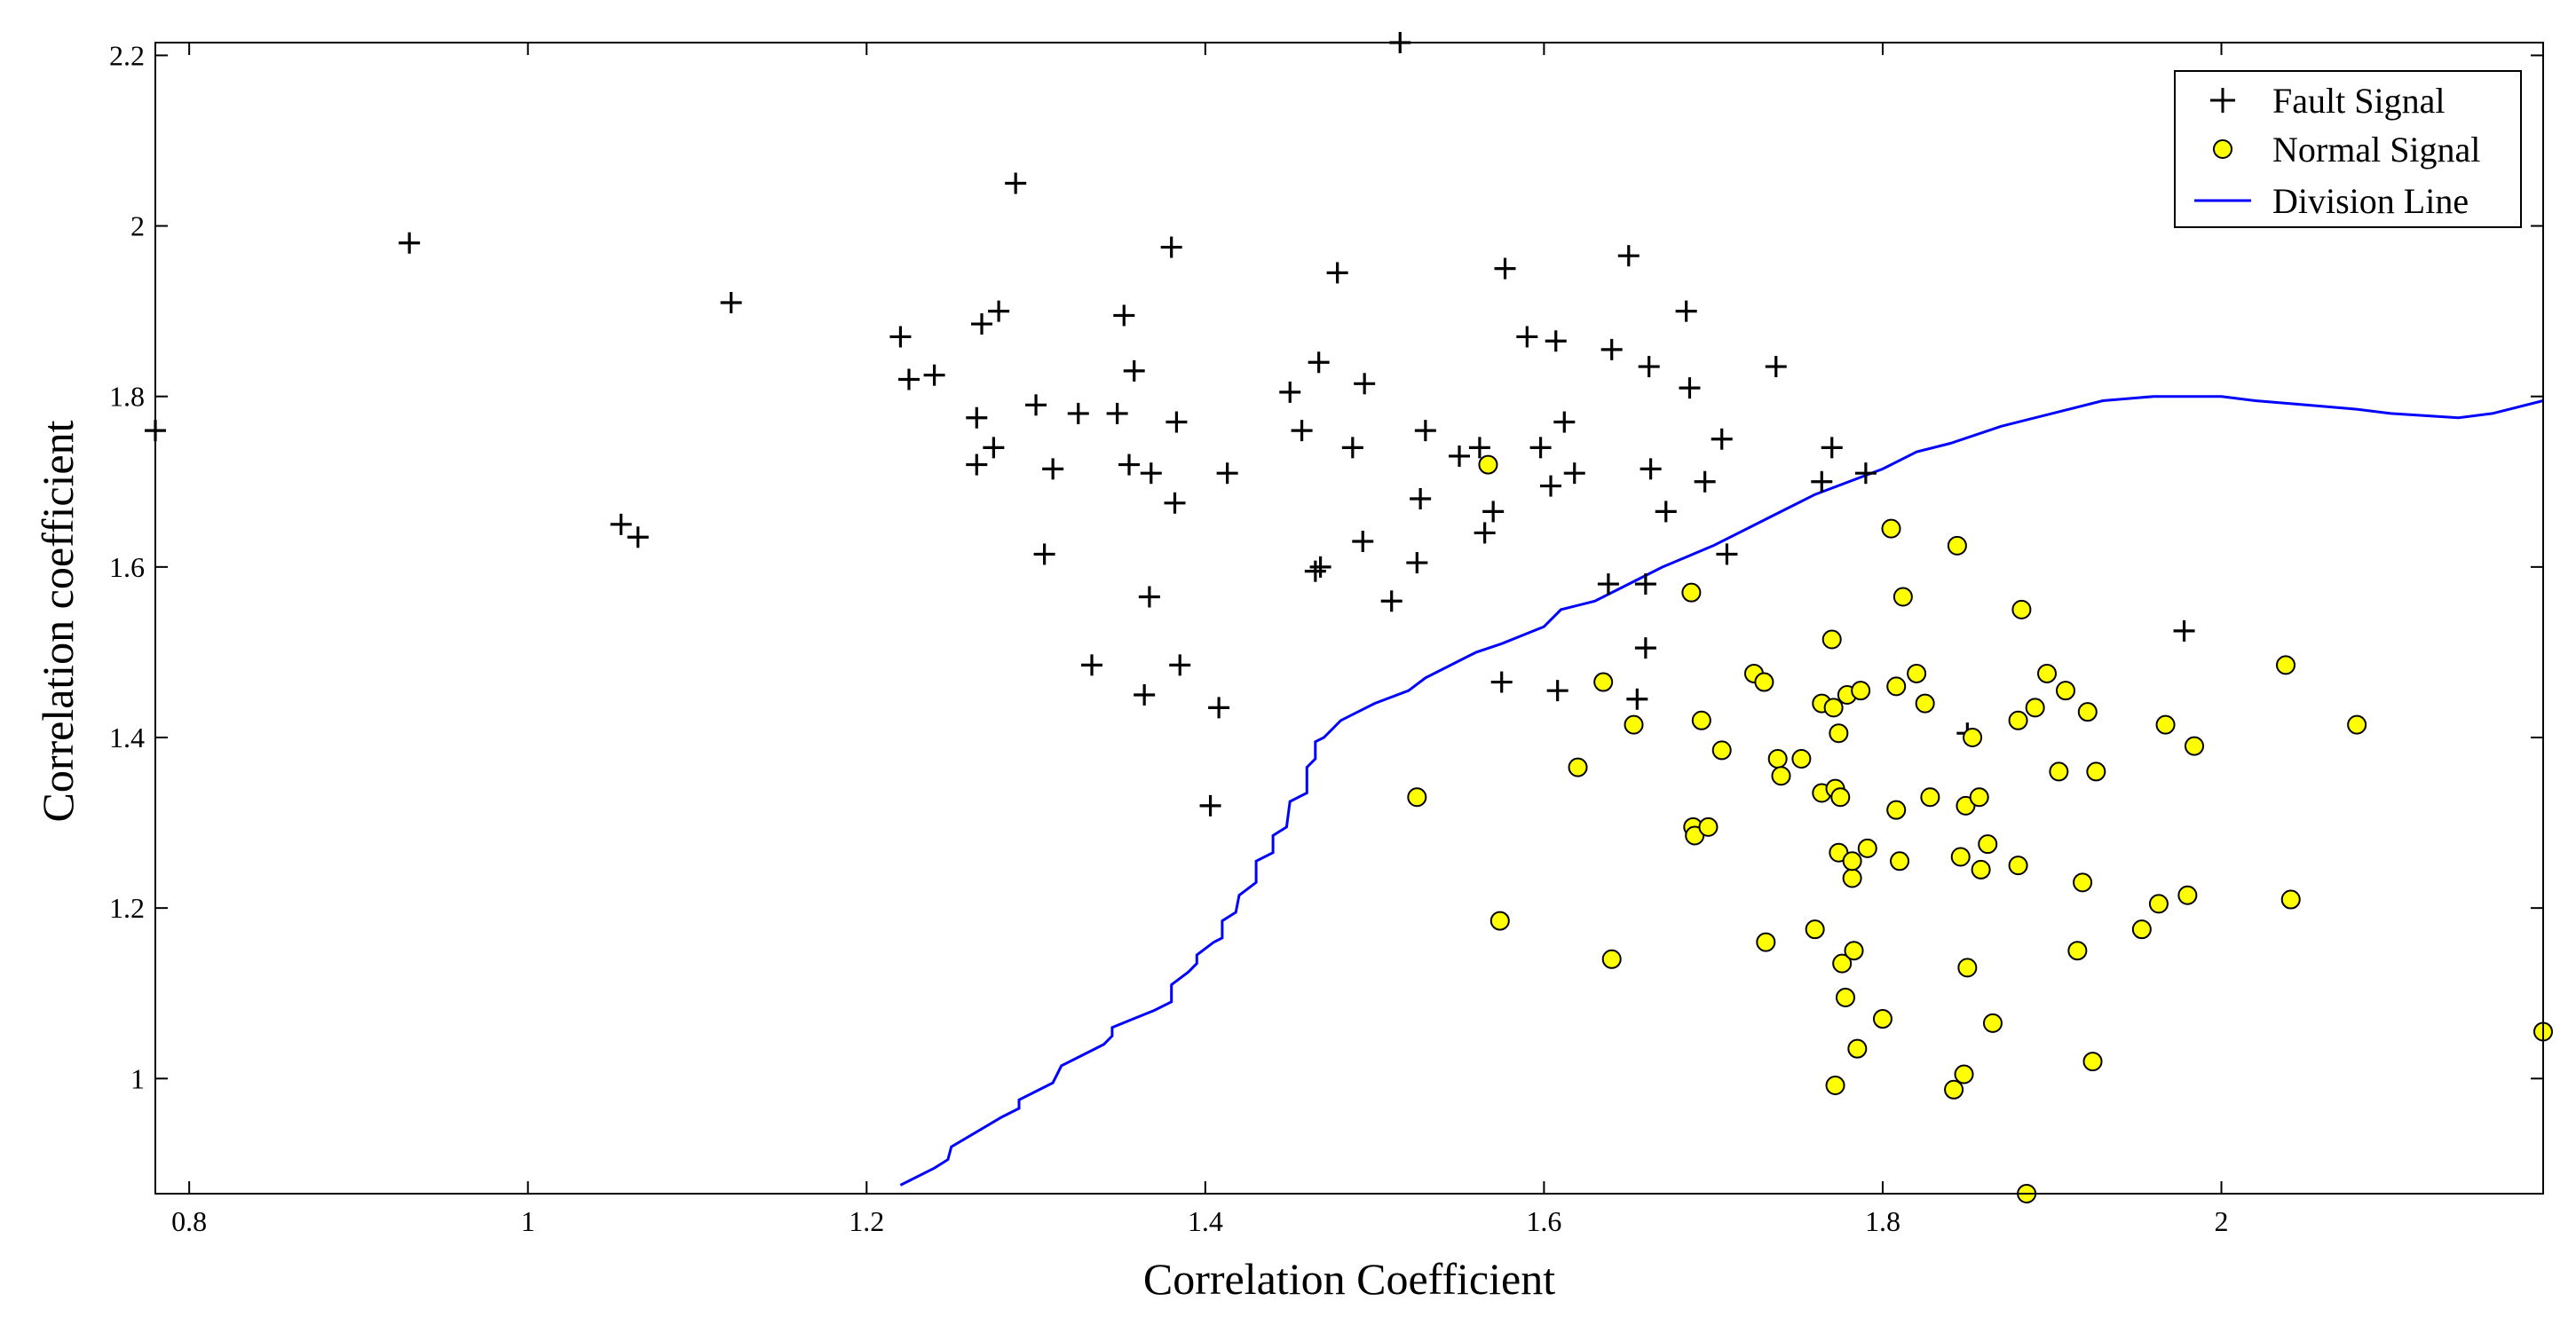 The image size is (2576, 1333). I want to click on legend-label-normal: Normal Signal, so click(2376, 150).